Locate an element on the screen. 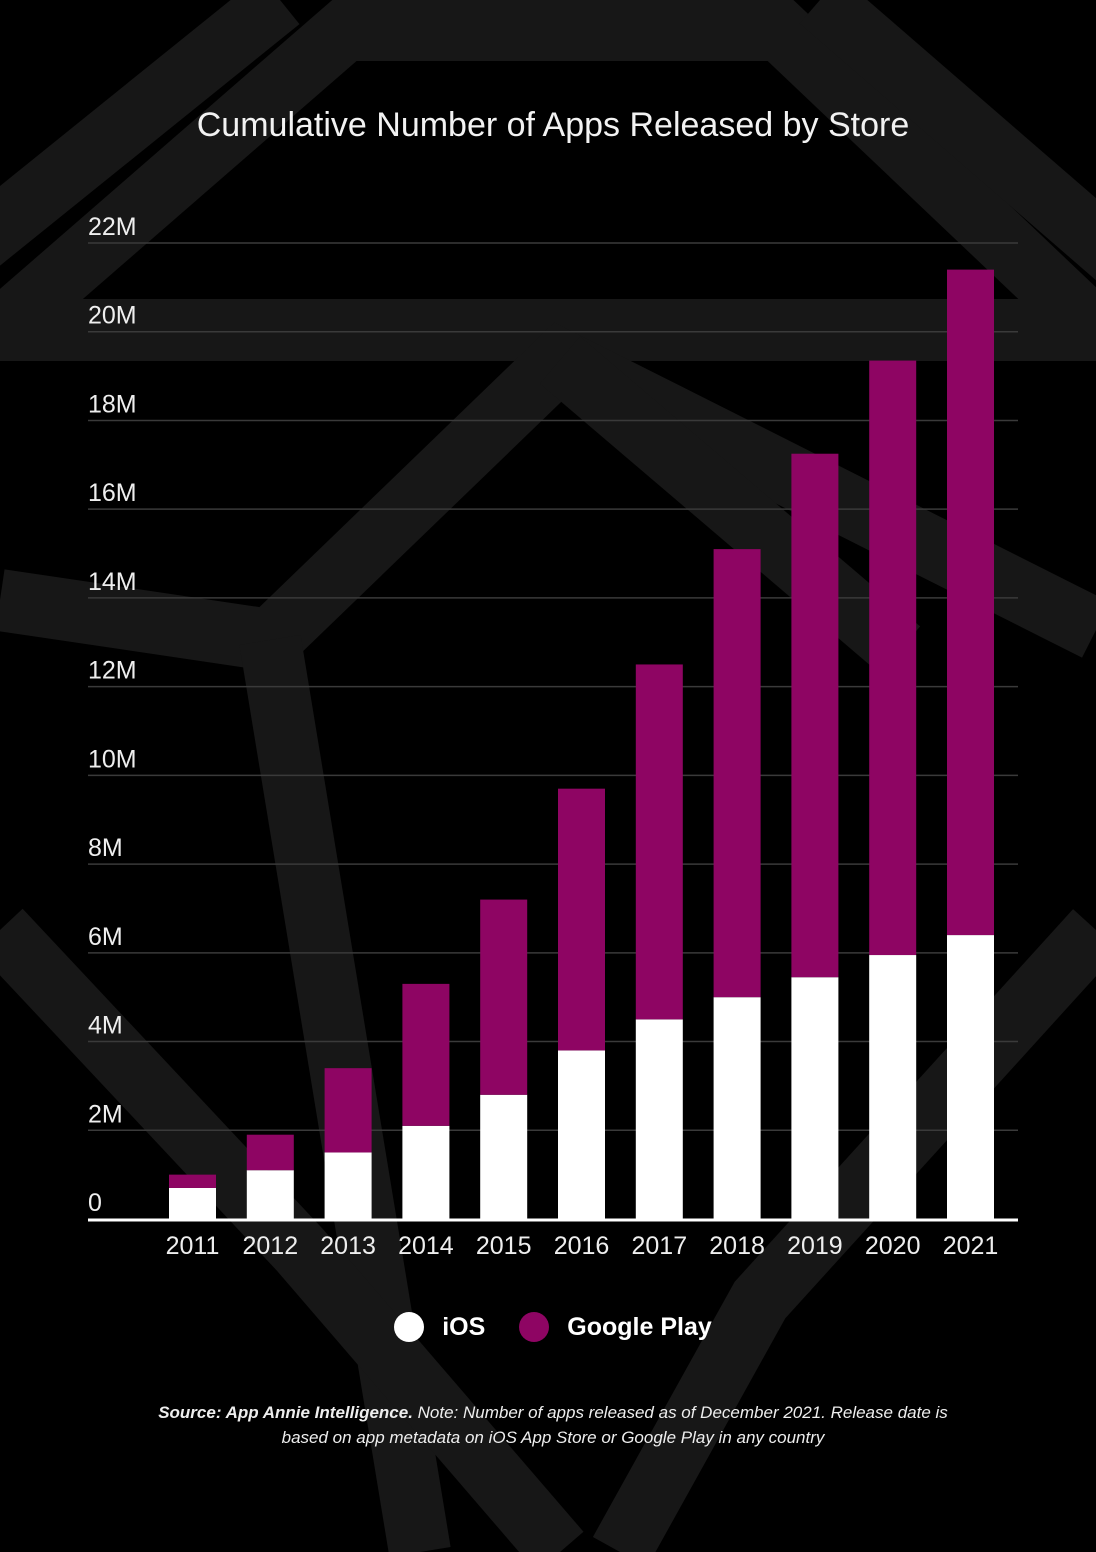 The height and width of the screenshot is (1552, 1096). legend-item-google-play: Google Play is located at coordinates (615, 1327).